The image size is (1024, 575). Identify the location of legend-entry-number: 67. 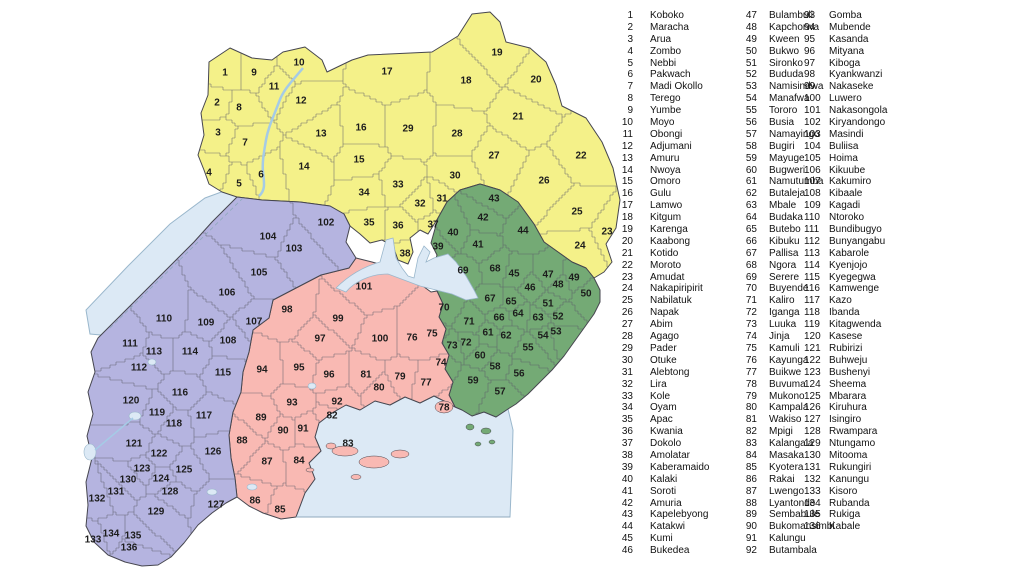
(751, 253).